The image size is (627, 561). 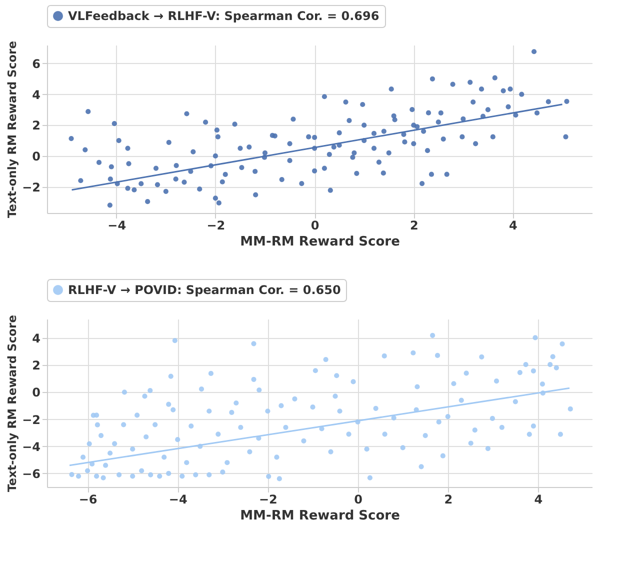 What do you see at coordinates (224, 16) in the screenshot?
I see `legend-label: VLFeedback → RLHF-V: Spearman Cor. = 0.696` at bounding box center [224, 16].